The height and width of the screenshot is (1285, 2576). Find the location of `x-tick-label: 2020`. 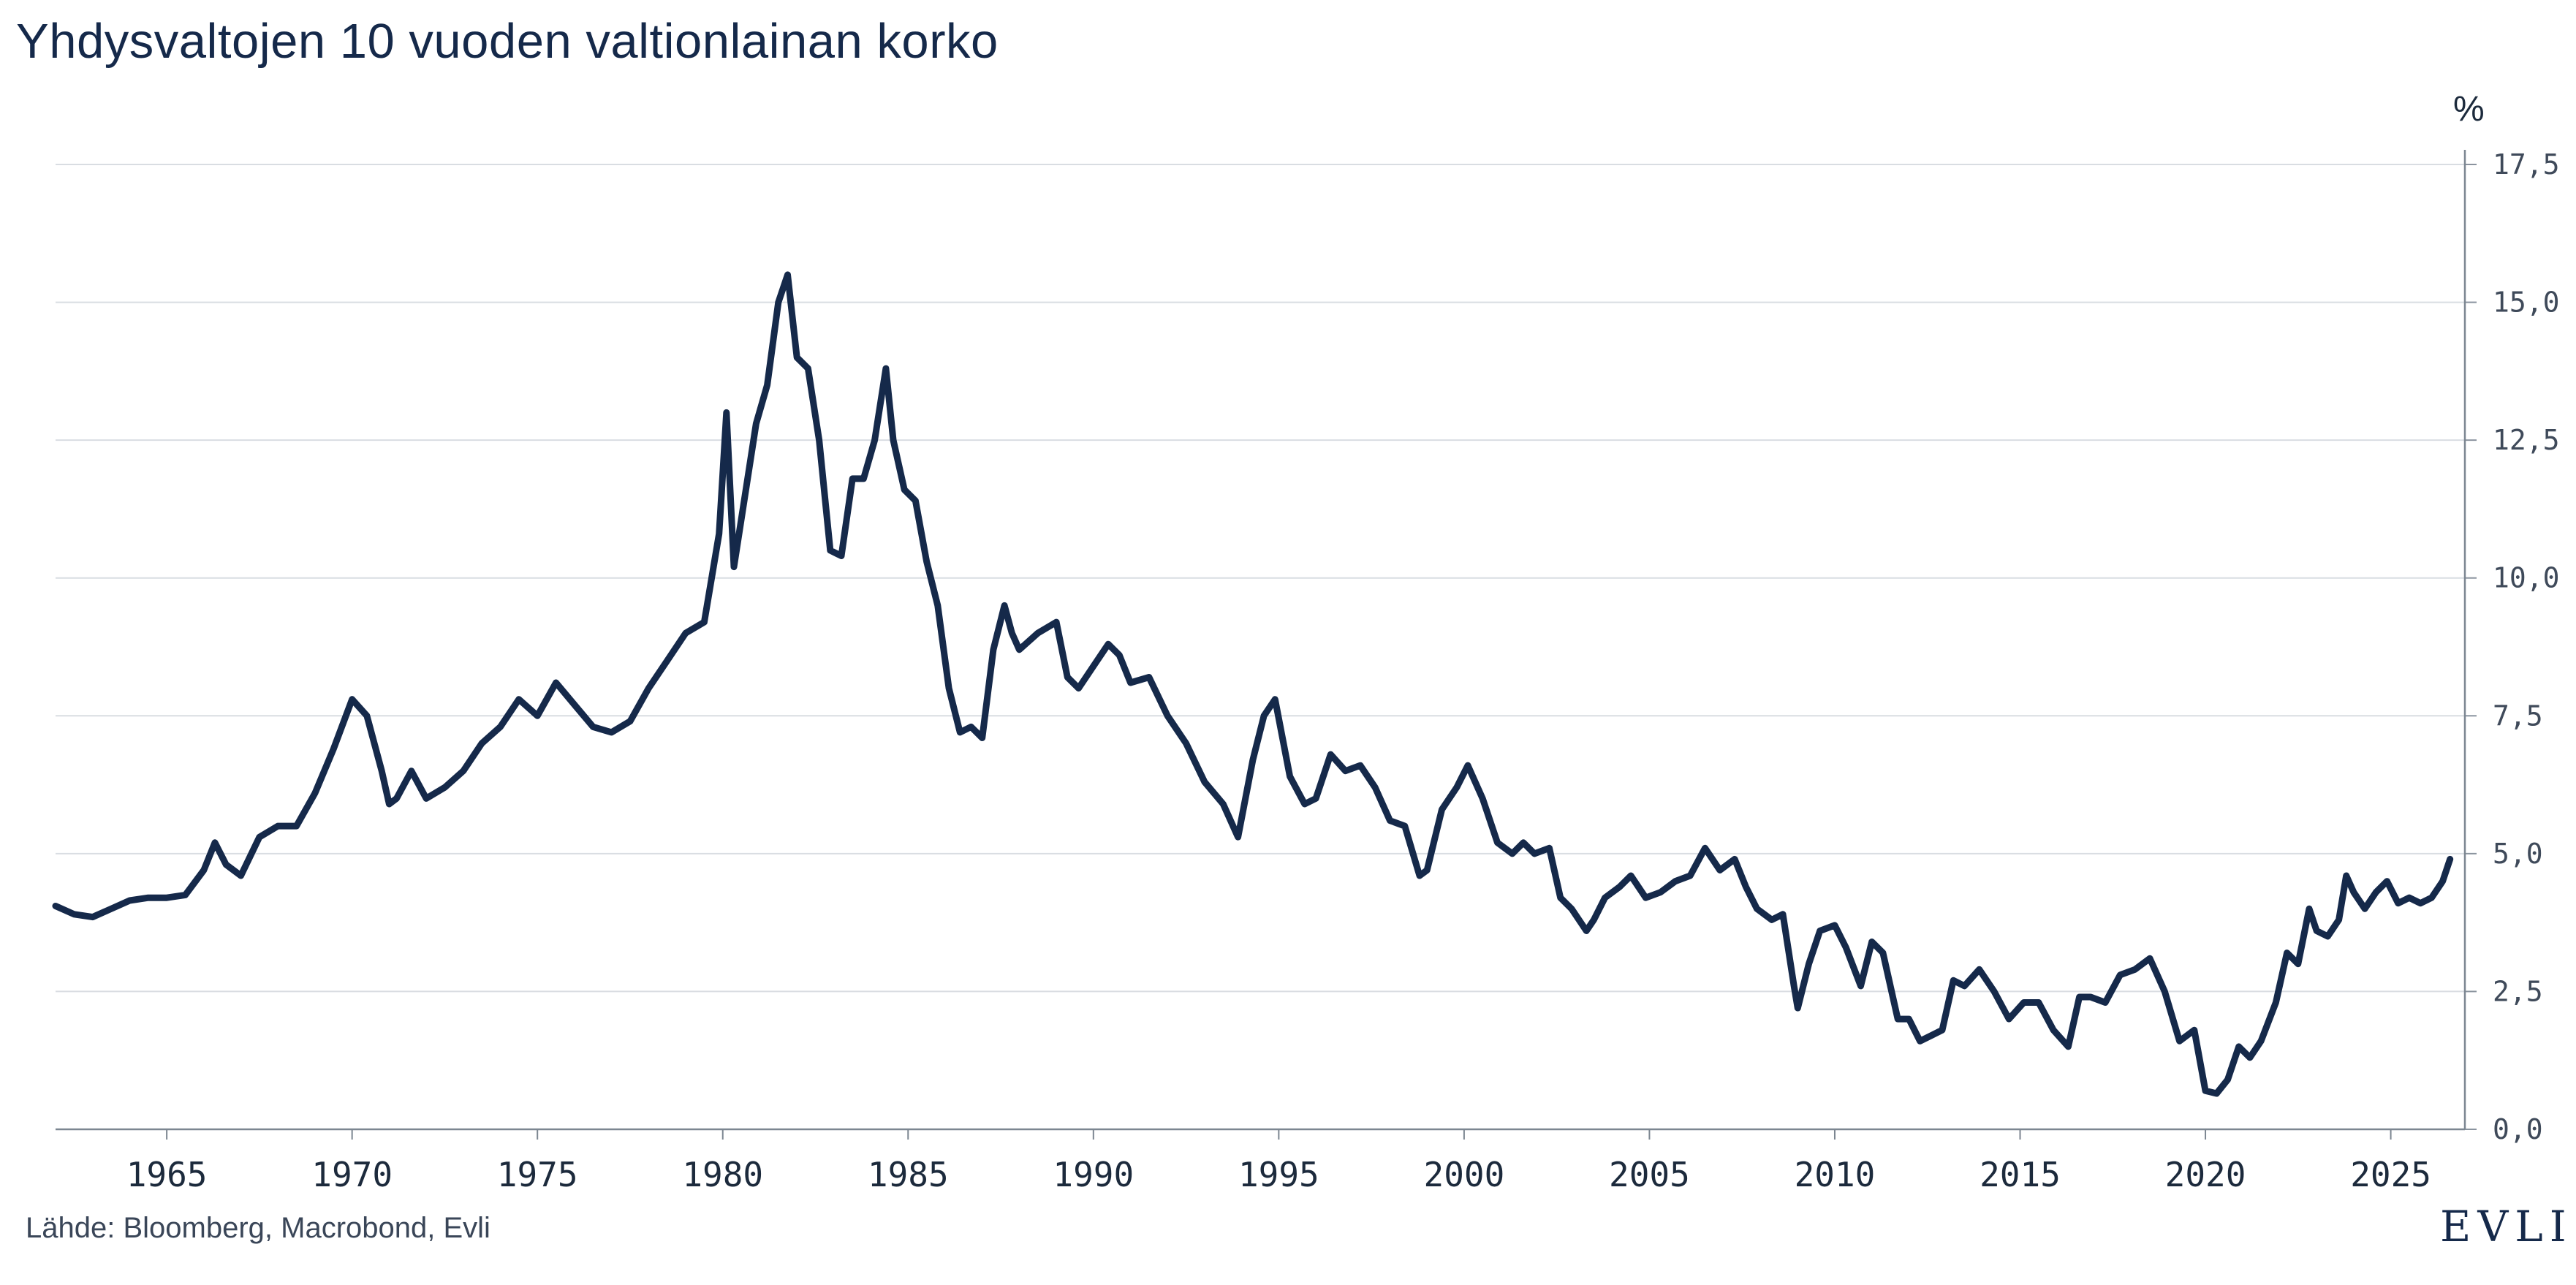

x-tick-label: 2020 is located at coordinates (2205, 1174).